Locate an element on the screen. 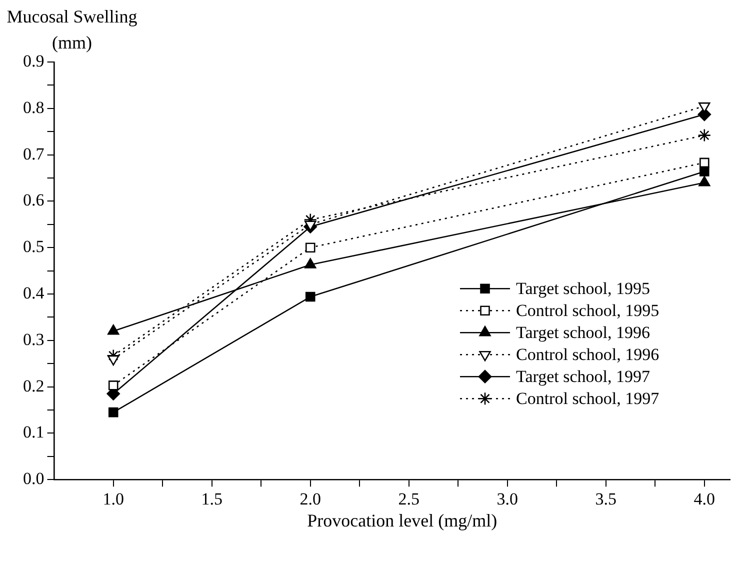 Image resolution: width=750 pixels, height=561 pixels. y-tick-label: 0.7 is located at coordinates (34, 154).